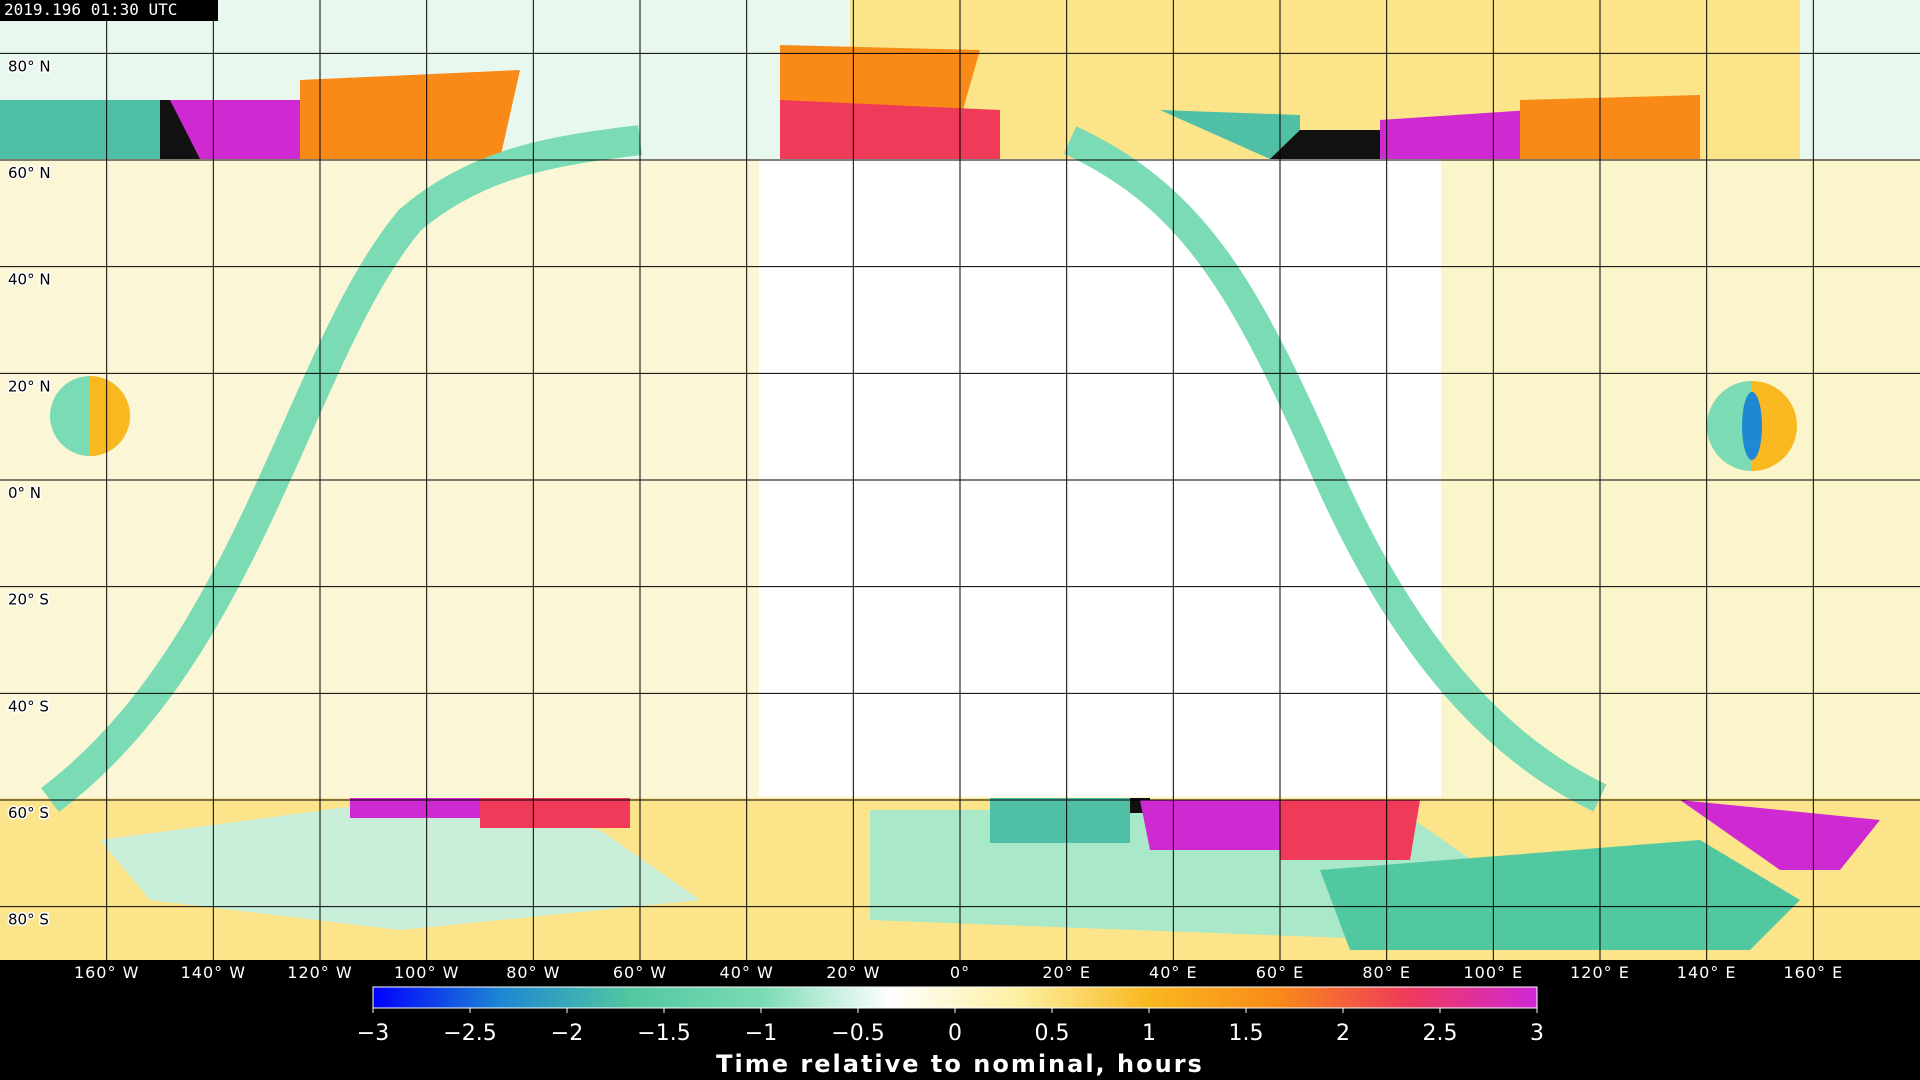 The image size is (1920, 1080). What do you see at coordinates (426, 972) in the screenshot?
I see `lon-label: 100° W` at bounding box center [426, 972].